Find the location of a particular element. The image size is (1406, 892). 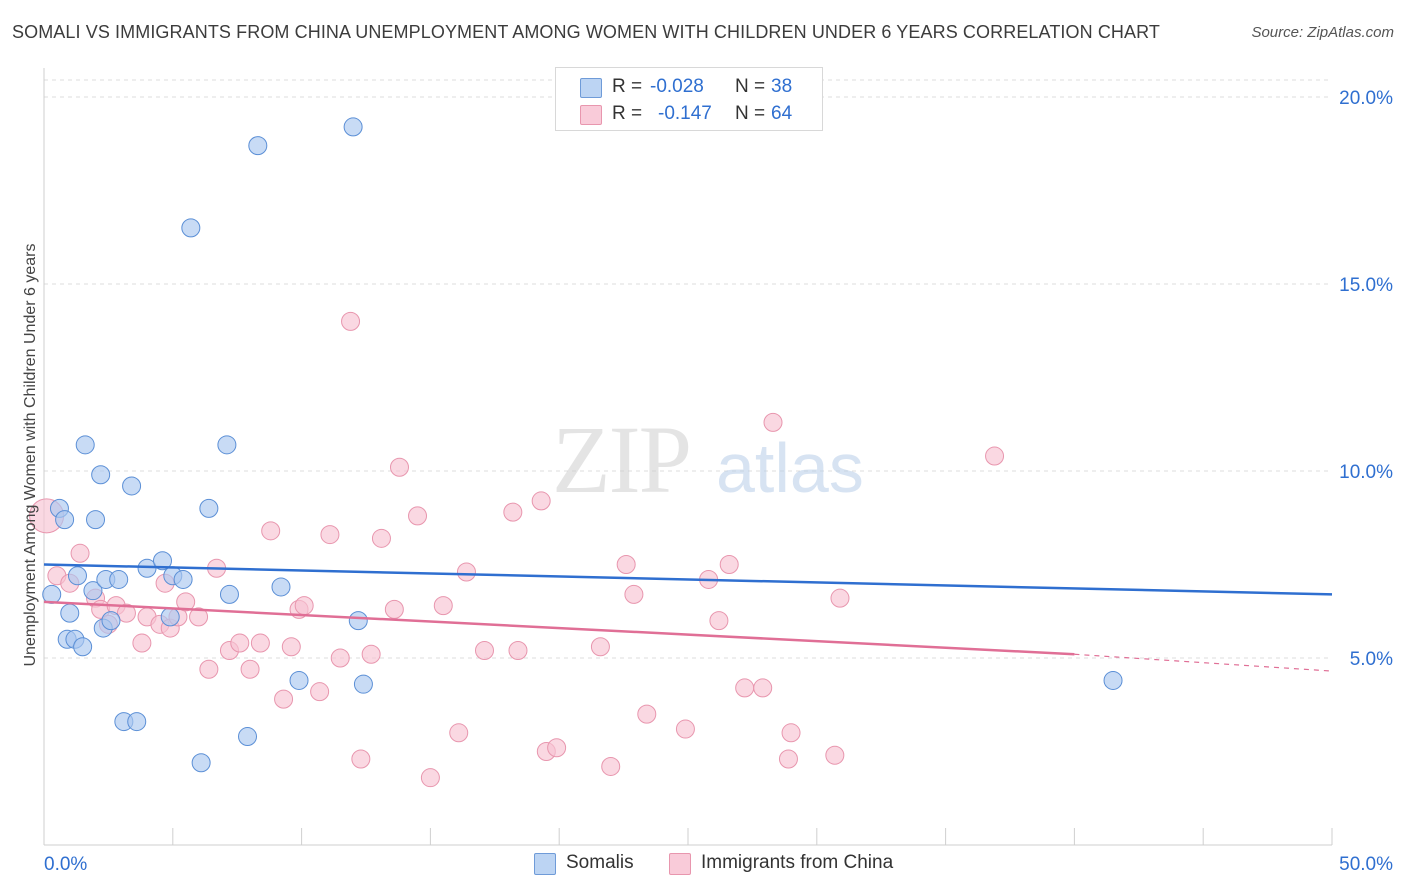

china-swatch is located at coordinates (591, 115).